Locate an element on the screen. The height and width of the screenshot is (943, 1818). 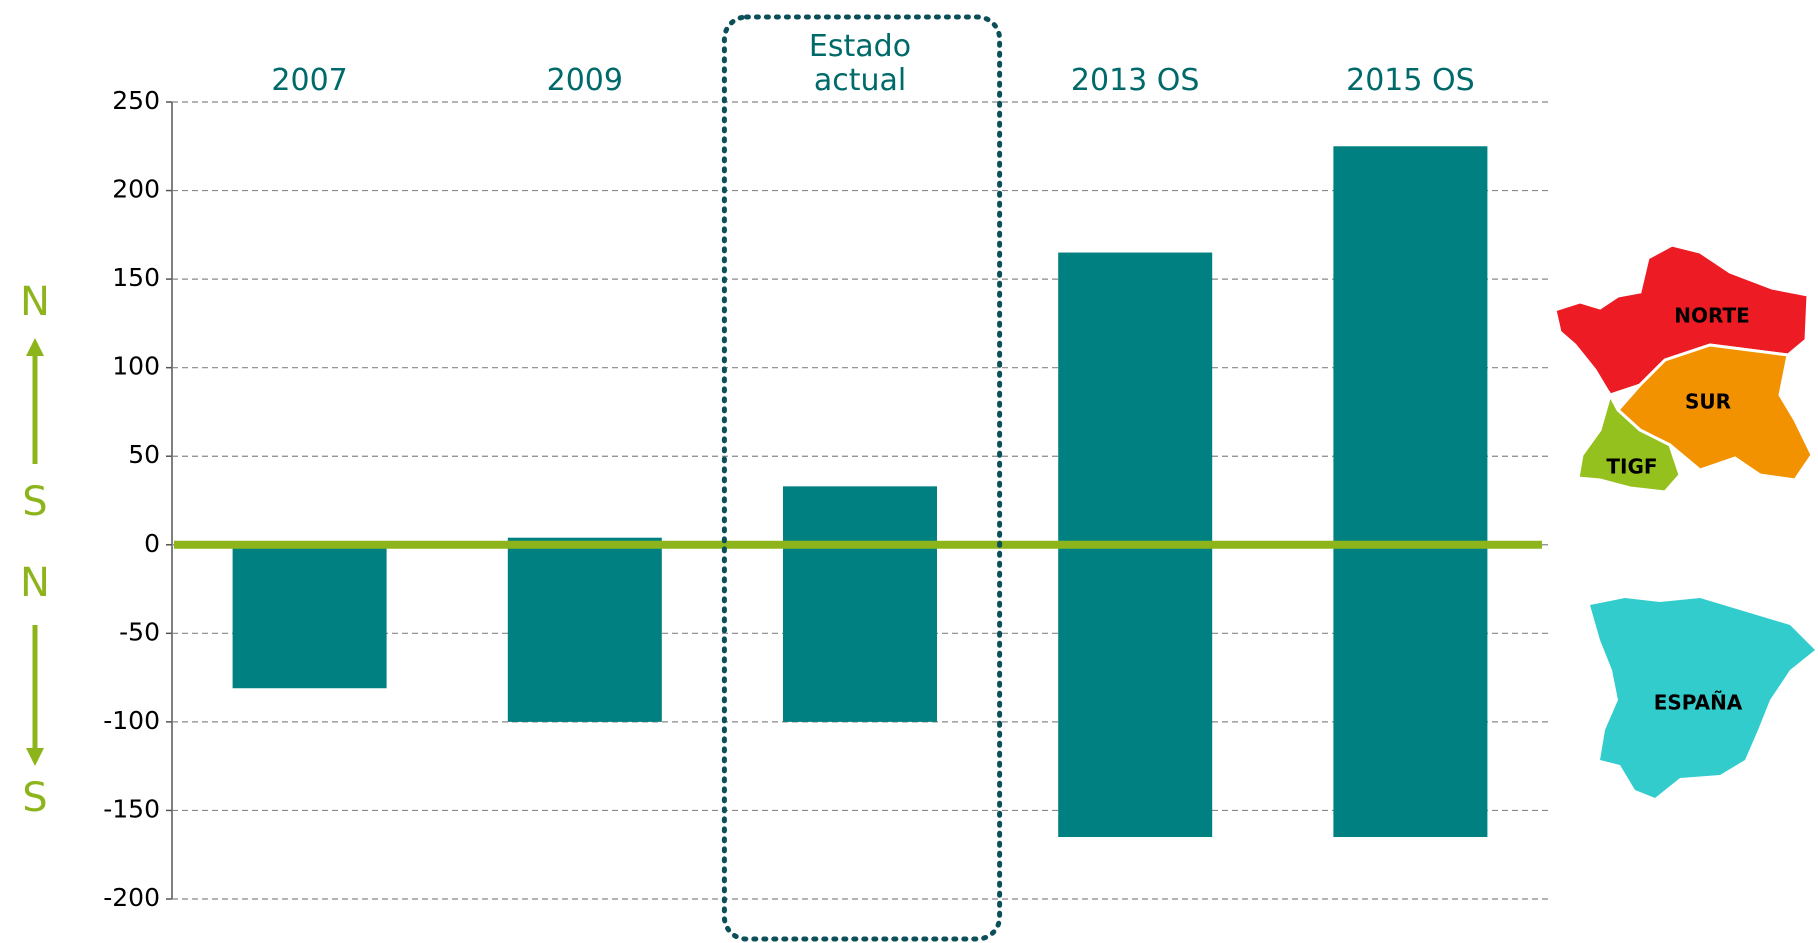
y-tick-label: -200 is located at coordinates (131, 897).